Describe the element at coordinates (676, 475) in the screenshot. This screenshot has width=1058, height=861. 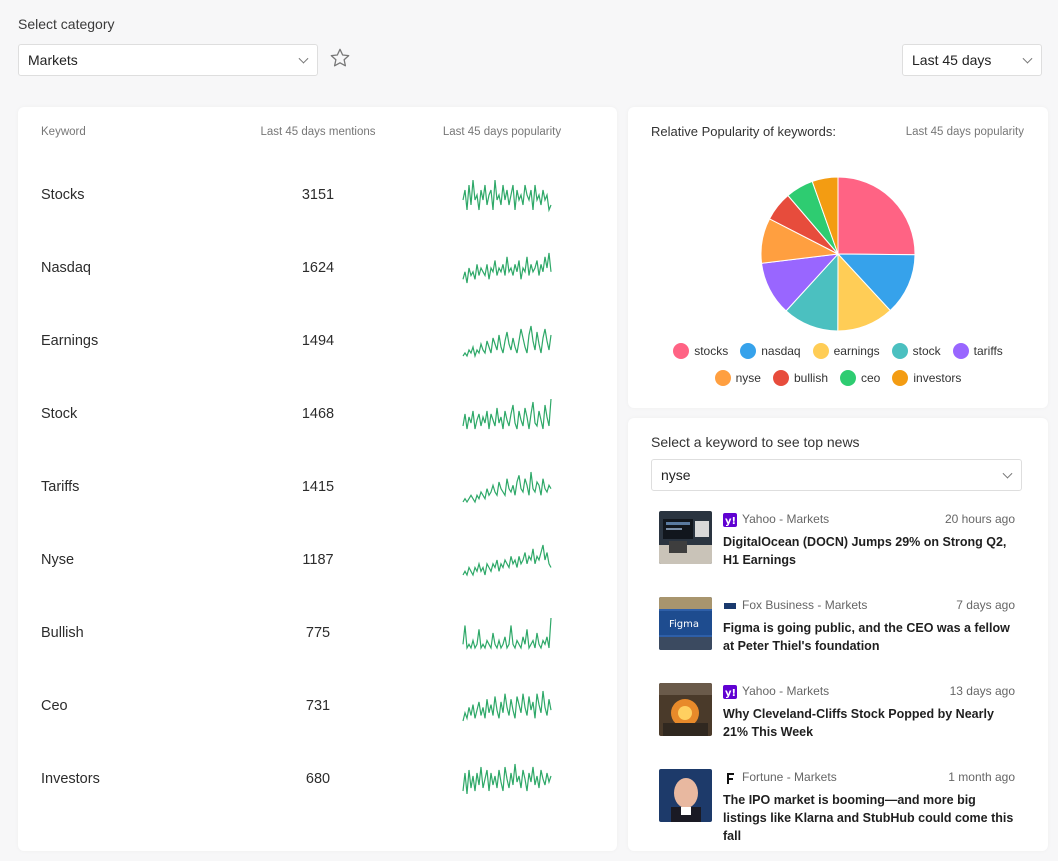
I see `keyword-select-value: nyse` at that location.